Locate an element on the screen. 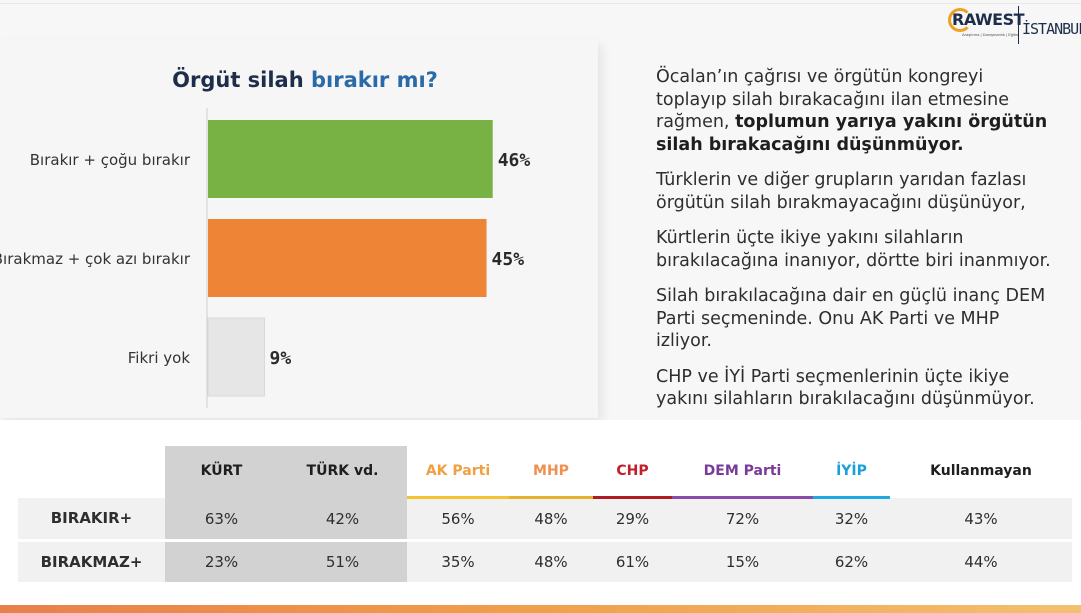 This screenshot has width=1081, height=613. logo-subtitle: Araştırma | Danışmanlık | Eğitim is located at coordinates (991, 34).